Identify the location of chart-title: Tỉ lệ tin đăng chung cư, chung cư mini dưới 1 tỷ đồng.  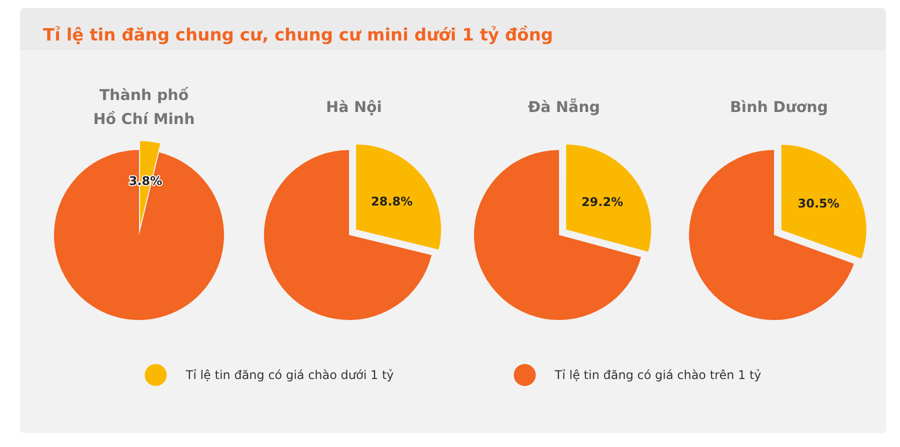
(298, 36).